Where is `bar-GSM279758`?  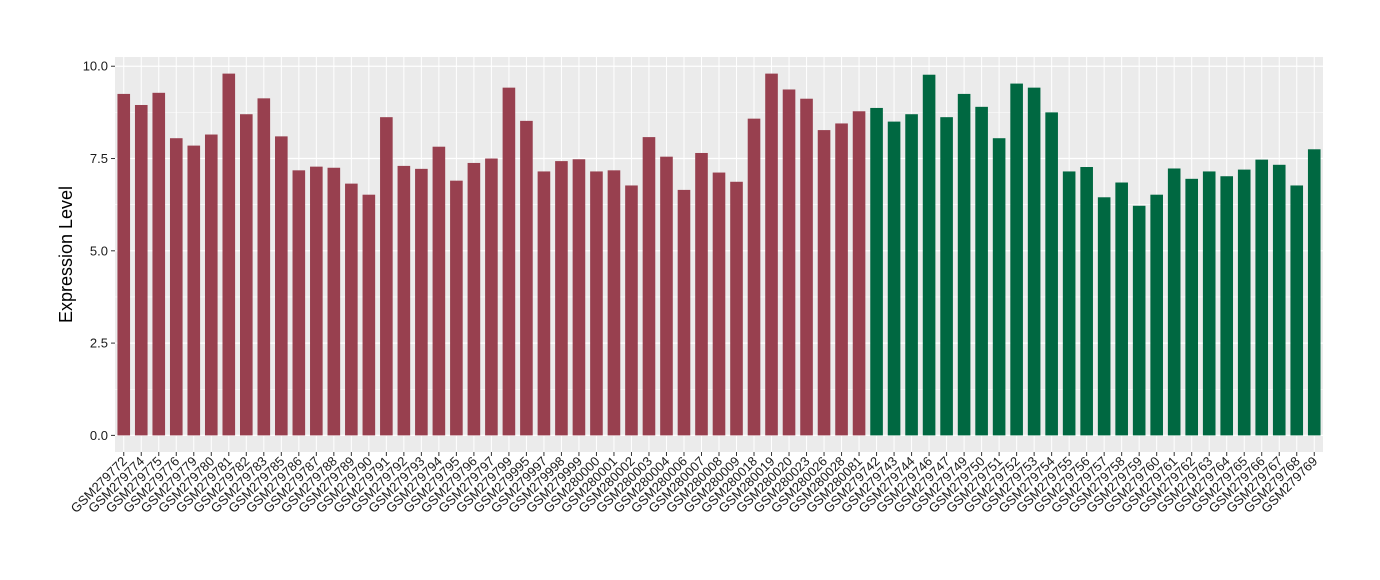
bar-GSM279758 is located at coordinates (1121, 309).